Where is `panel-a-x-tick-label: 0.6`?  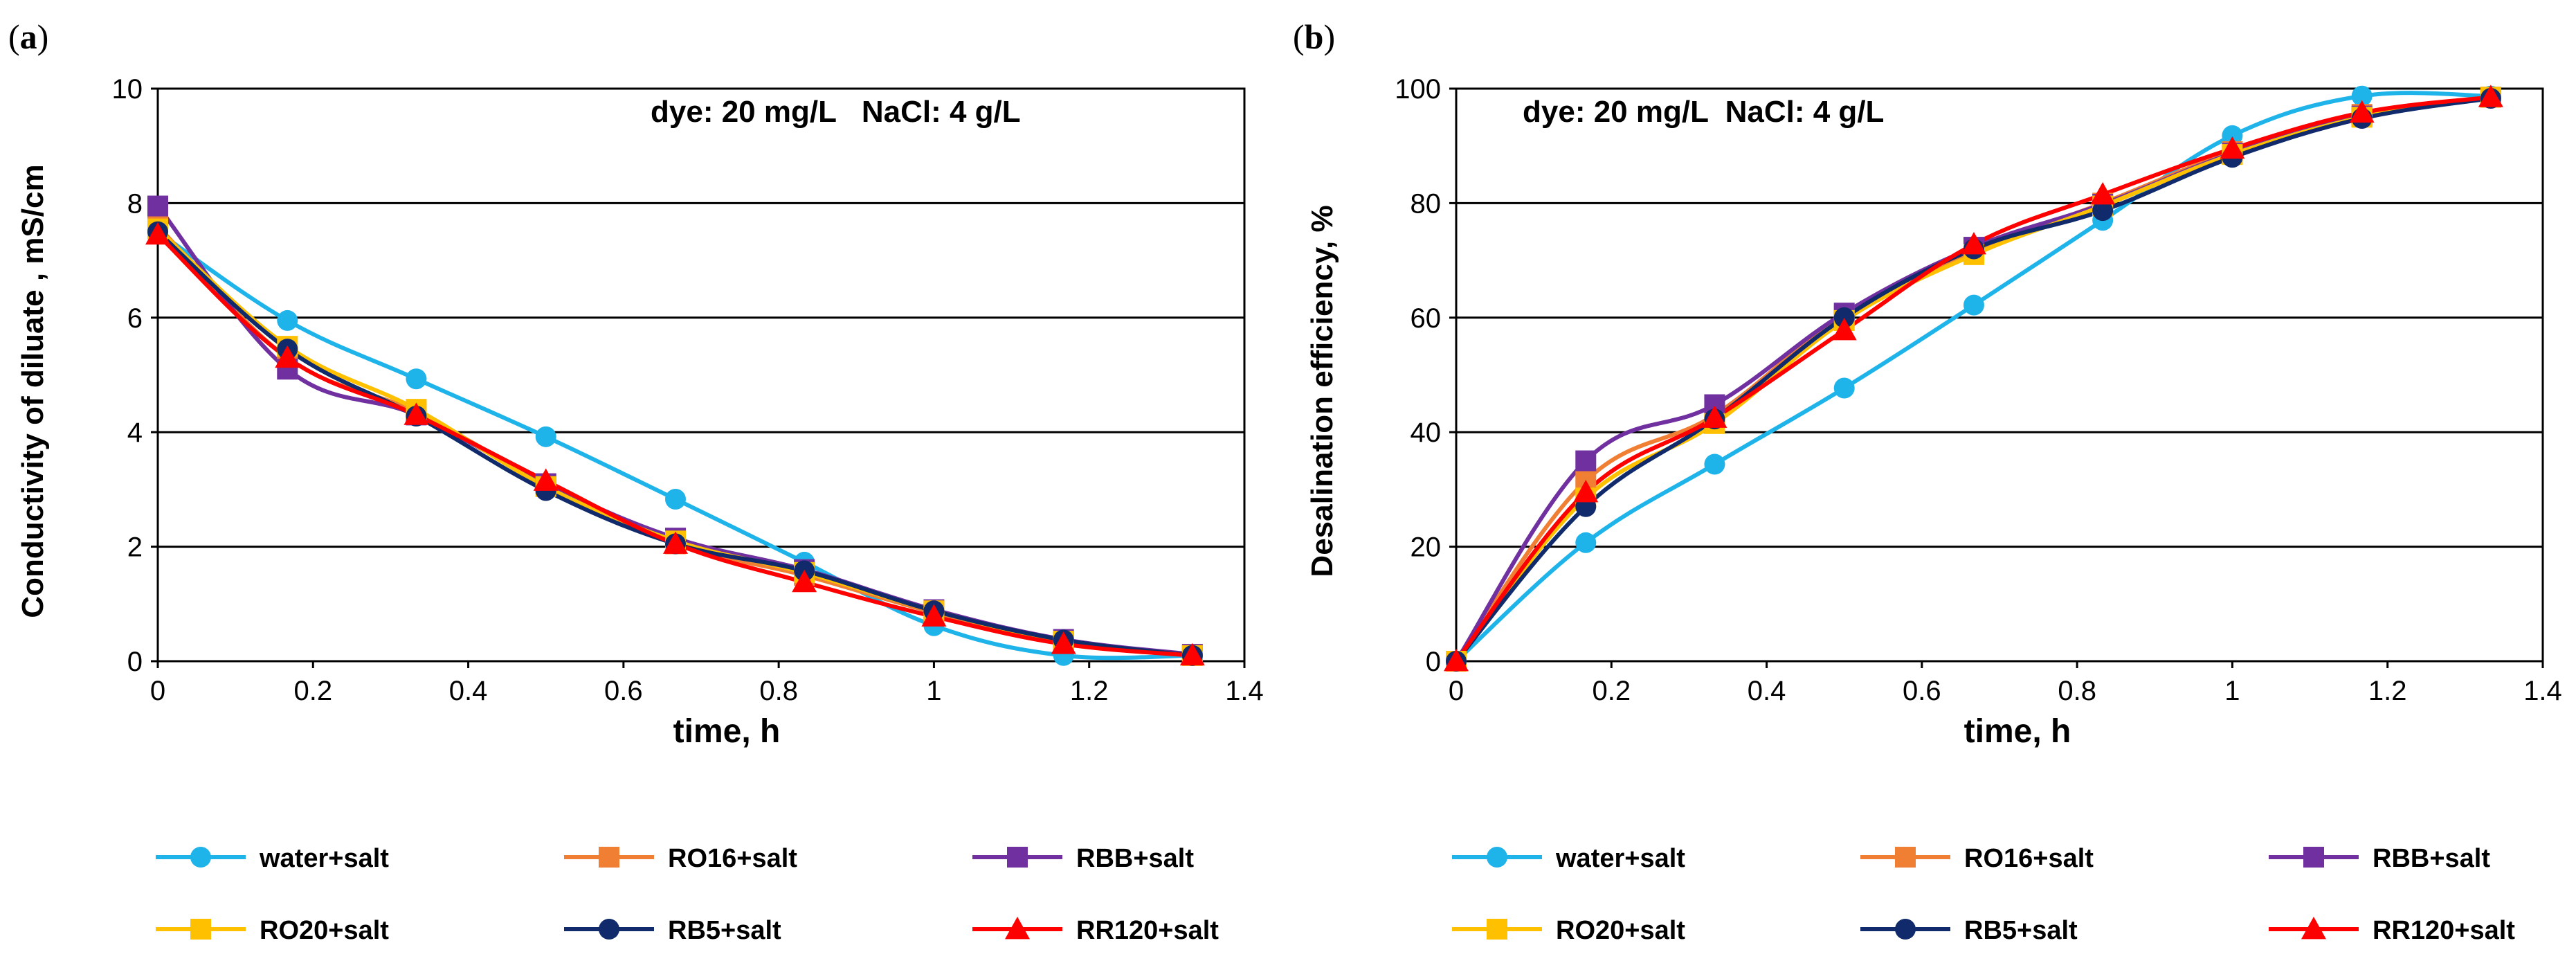
panel-a-x-tick-label: 0.6 is located at coordinates (623, 691).